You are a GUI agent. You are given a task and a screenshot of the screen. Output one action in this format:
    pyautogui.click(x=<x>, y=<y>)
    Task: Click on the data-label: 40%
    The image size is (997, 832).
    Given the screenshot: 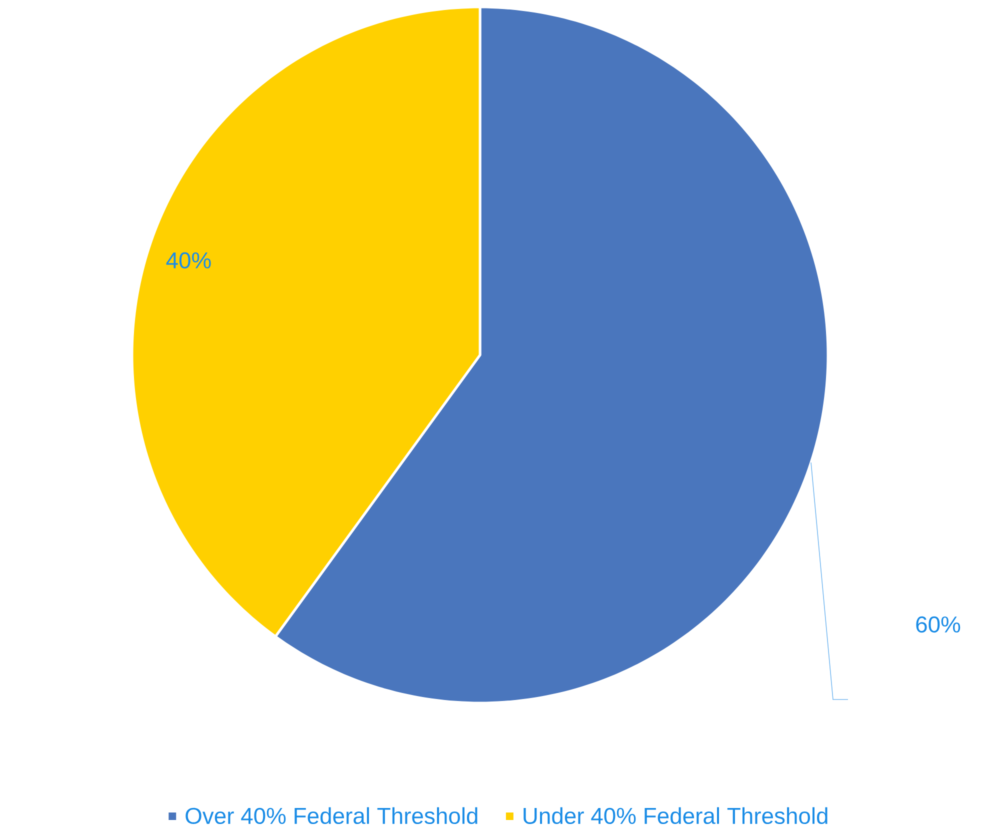 What is the action you would take?
    pyautogui.click(x=188, y=260)
    